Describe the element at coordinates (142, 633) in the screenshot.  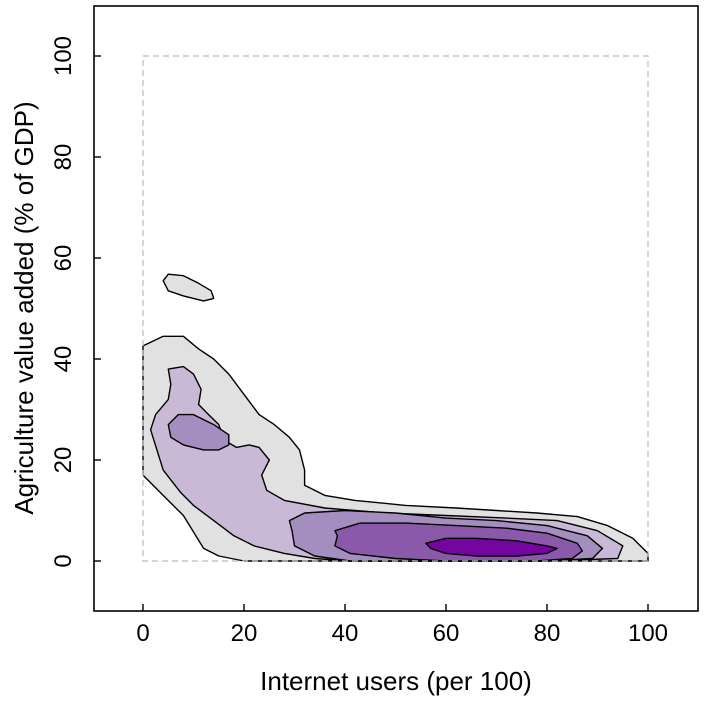
I see `x-tick-label: 0` at that location.